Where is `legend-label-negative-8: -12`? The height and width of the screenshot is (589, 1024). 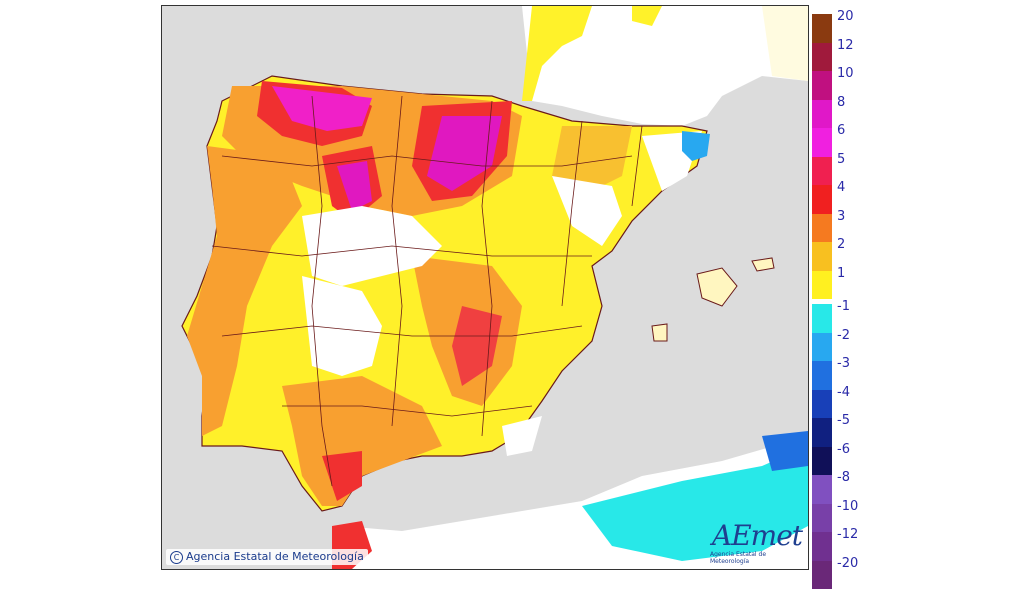
legend-label-negative-8: -12 is located at coordinates (847, 534).